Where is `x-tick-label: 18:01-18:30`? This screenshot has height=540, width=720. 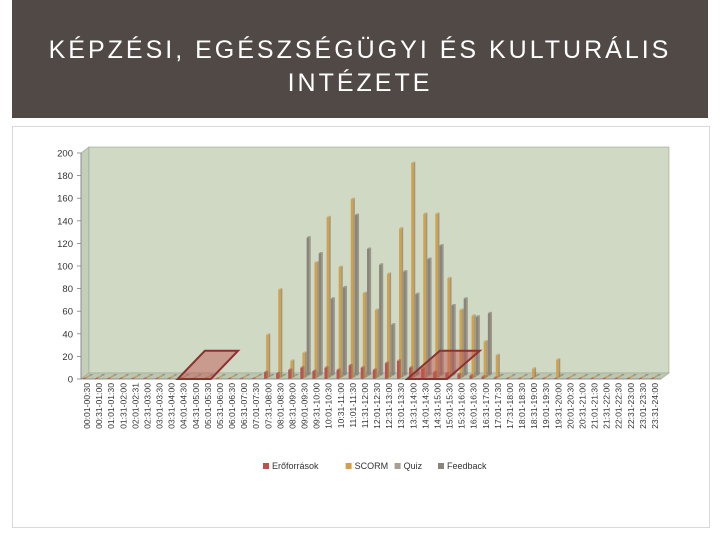 x-tick-label: 18:01-18:30 is located at coordinates (522, 406).